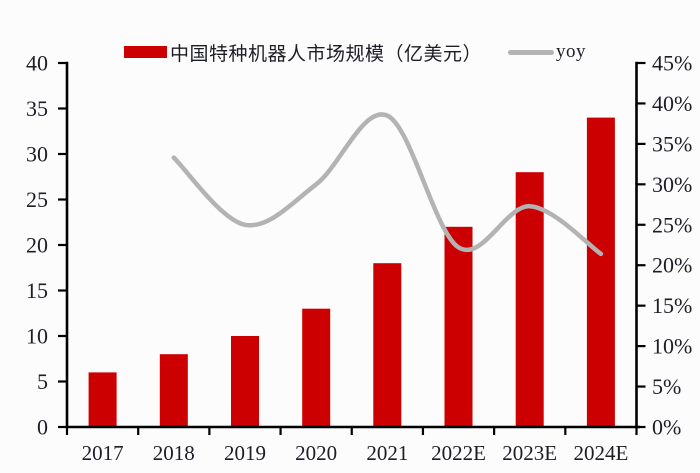  What do you see at coordinates (672, 224) in the screenshot?
I see `right-axis-label: 25%` at bounding box center [672, 224].